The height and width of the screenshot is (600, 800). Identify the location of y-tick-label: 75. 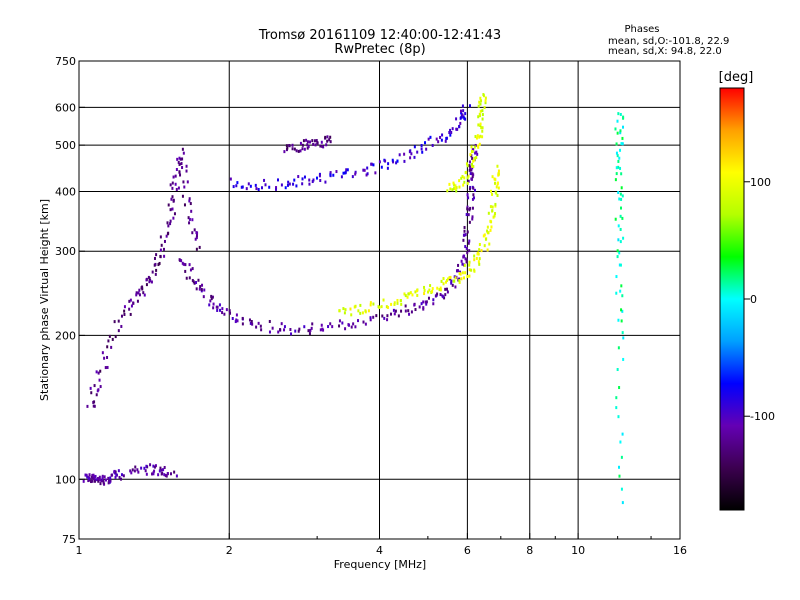
(69, 539).